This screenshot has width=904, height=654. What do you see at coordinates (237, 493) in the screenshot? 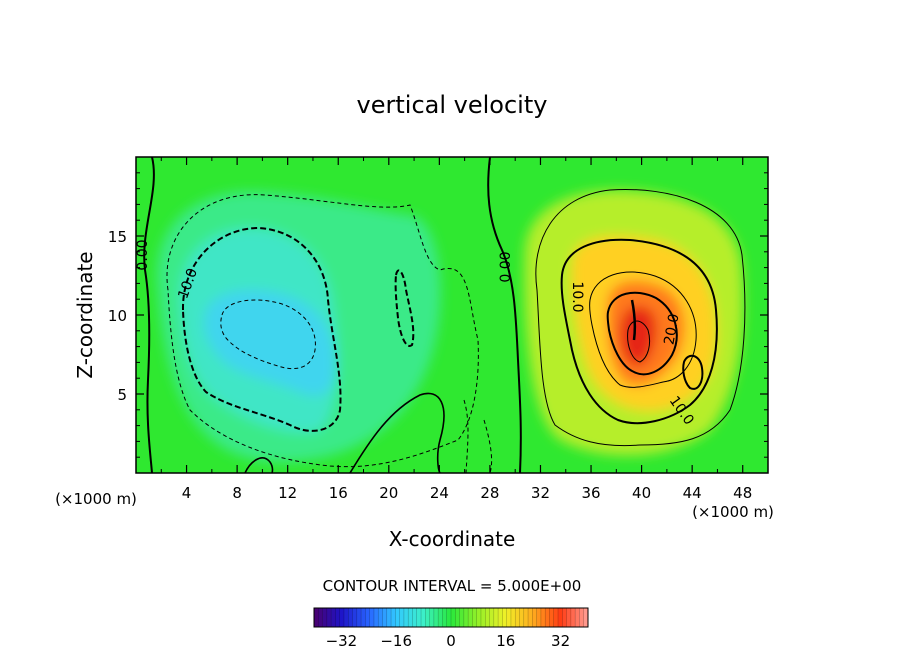
I see `x-tick-label: 8` at bounding box center [237, 493].